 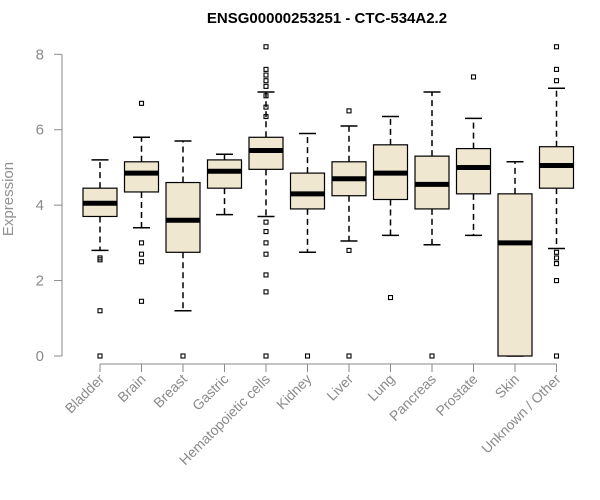 What do you see at coordinates (40, 54) in the screenshot?
I see `y-tick-label: 8` at bounding box center [40, 54].